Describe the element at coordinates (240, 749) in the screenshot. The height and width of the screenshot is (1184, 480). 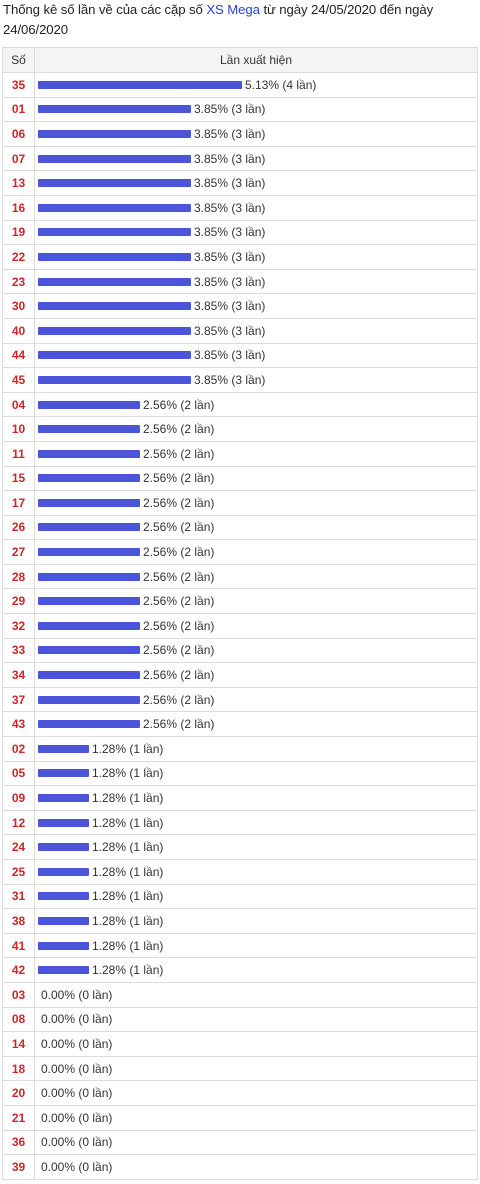
I see `table-row: 02 1.28% (1 lần)` at that location.